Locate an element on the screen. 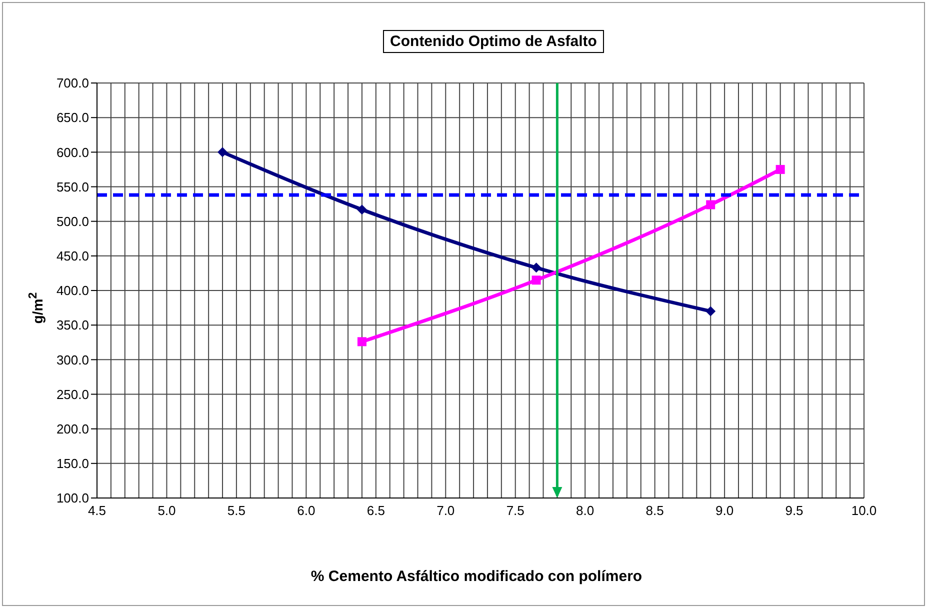 The image size is (927, 608). y-tick-label: 150.0 is located at coordinates (72, 464).